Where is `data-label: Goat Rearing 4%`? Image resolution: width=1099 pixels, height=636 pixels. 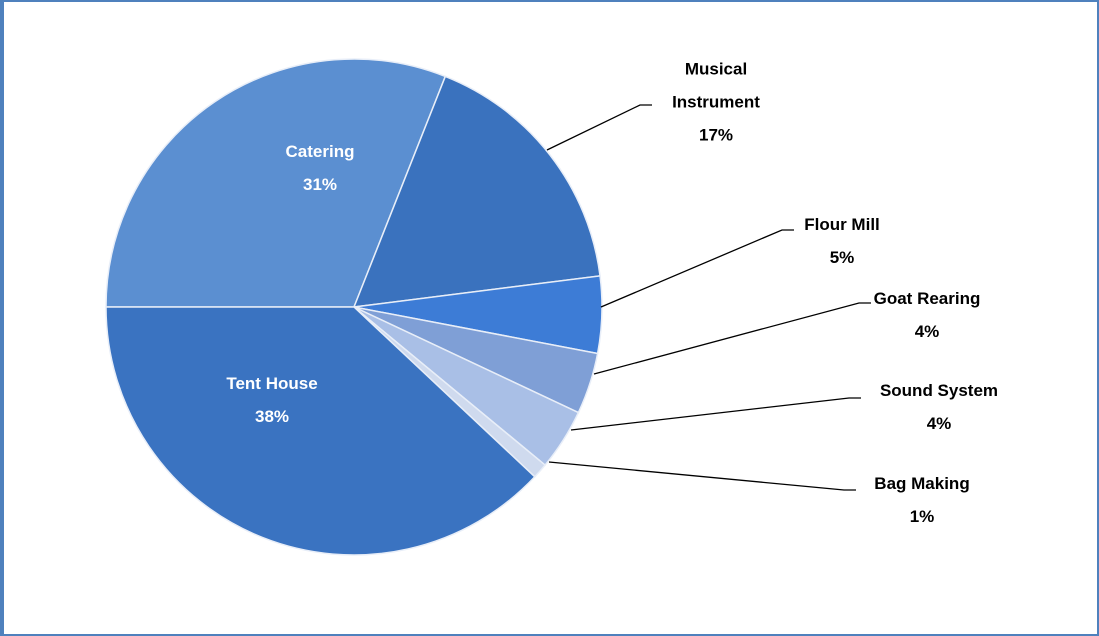
data-label: Goat Rearing 4% is located at coordinates (927, 315).